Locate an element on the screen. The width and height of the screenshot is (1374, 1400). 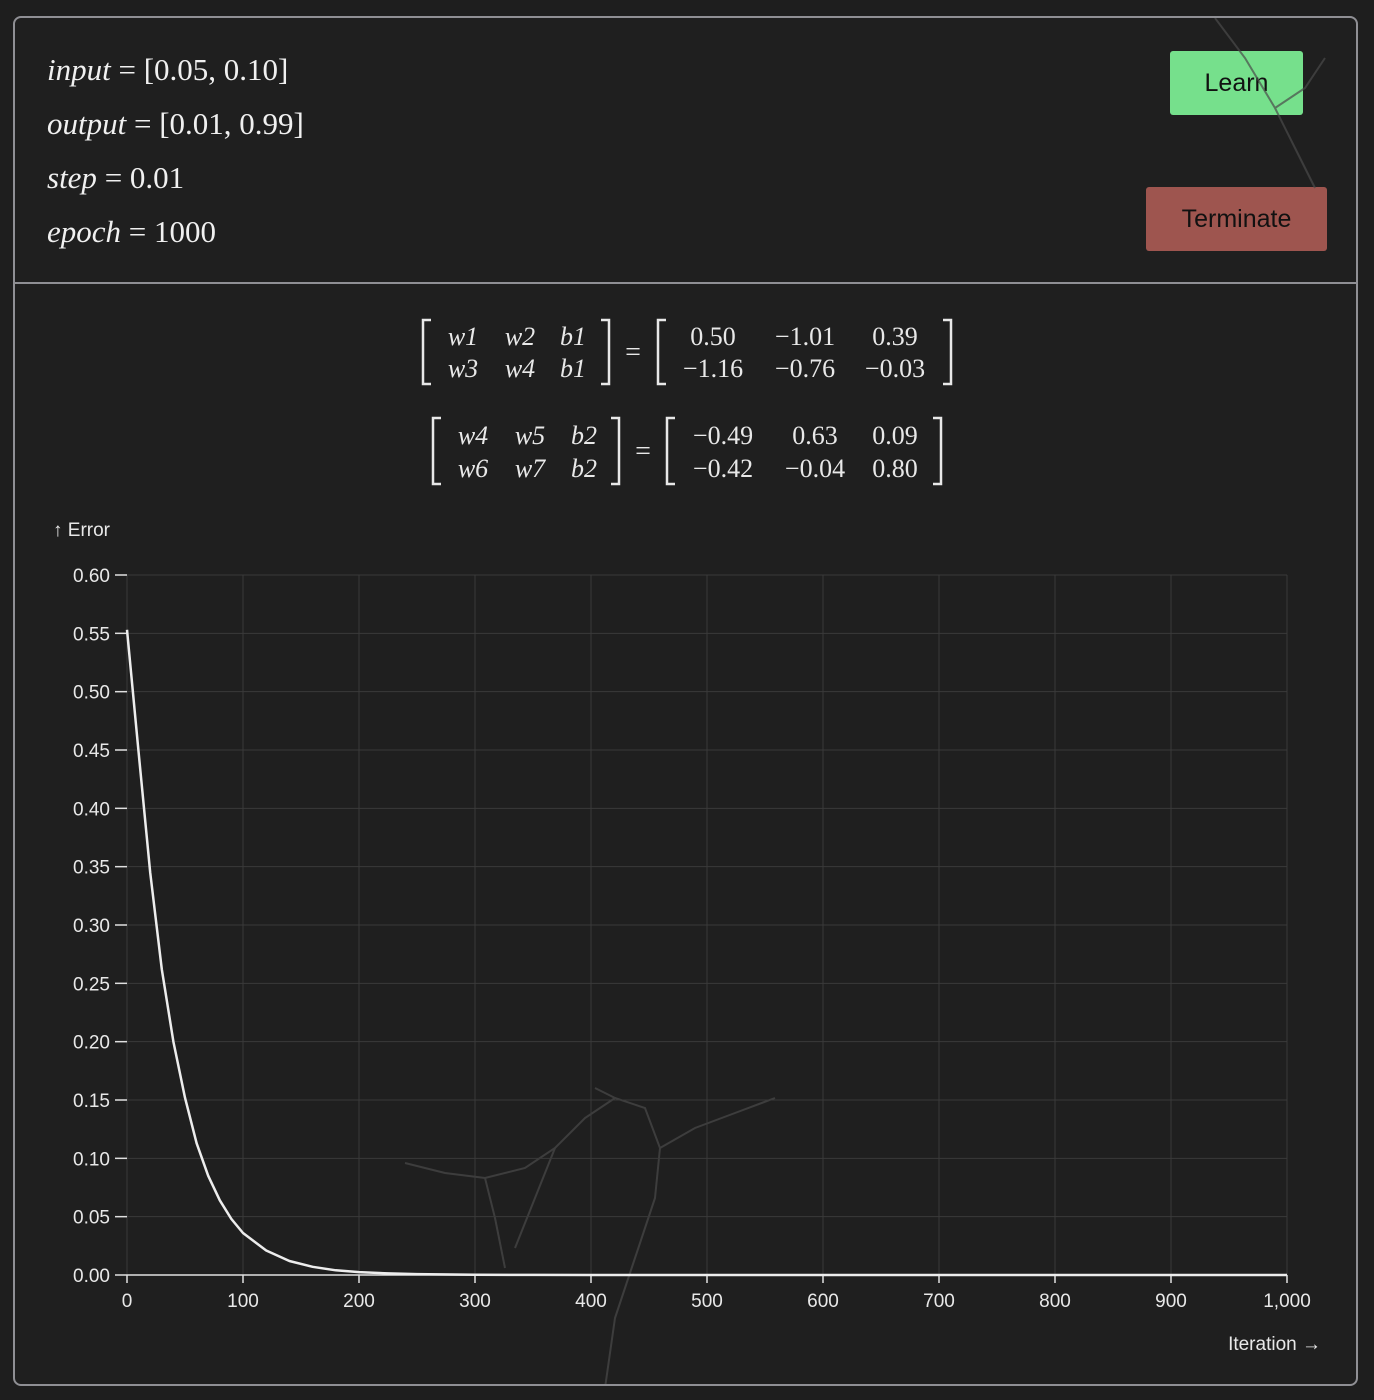
param-epoch-value: 1000 is located at coordinates (185, 231).